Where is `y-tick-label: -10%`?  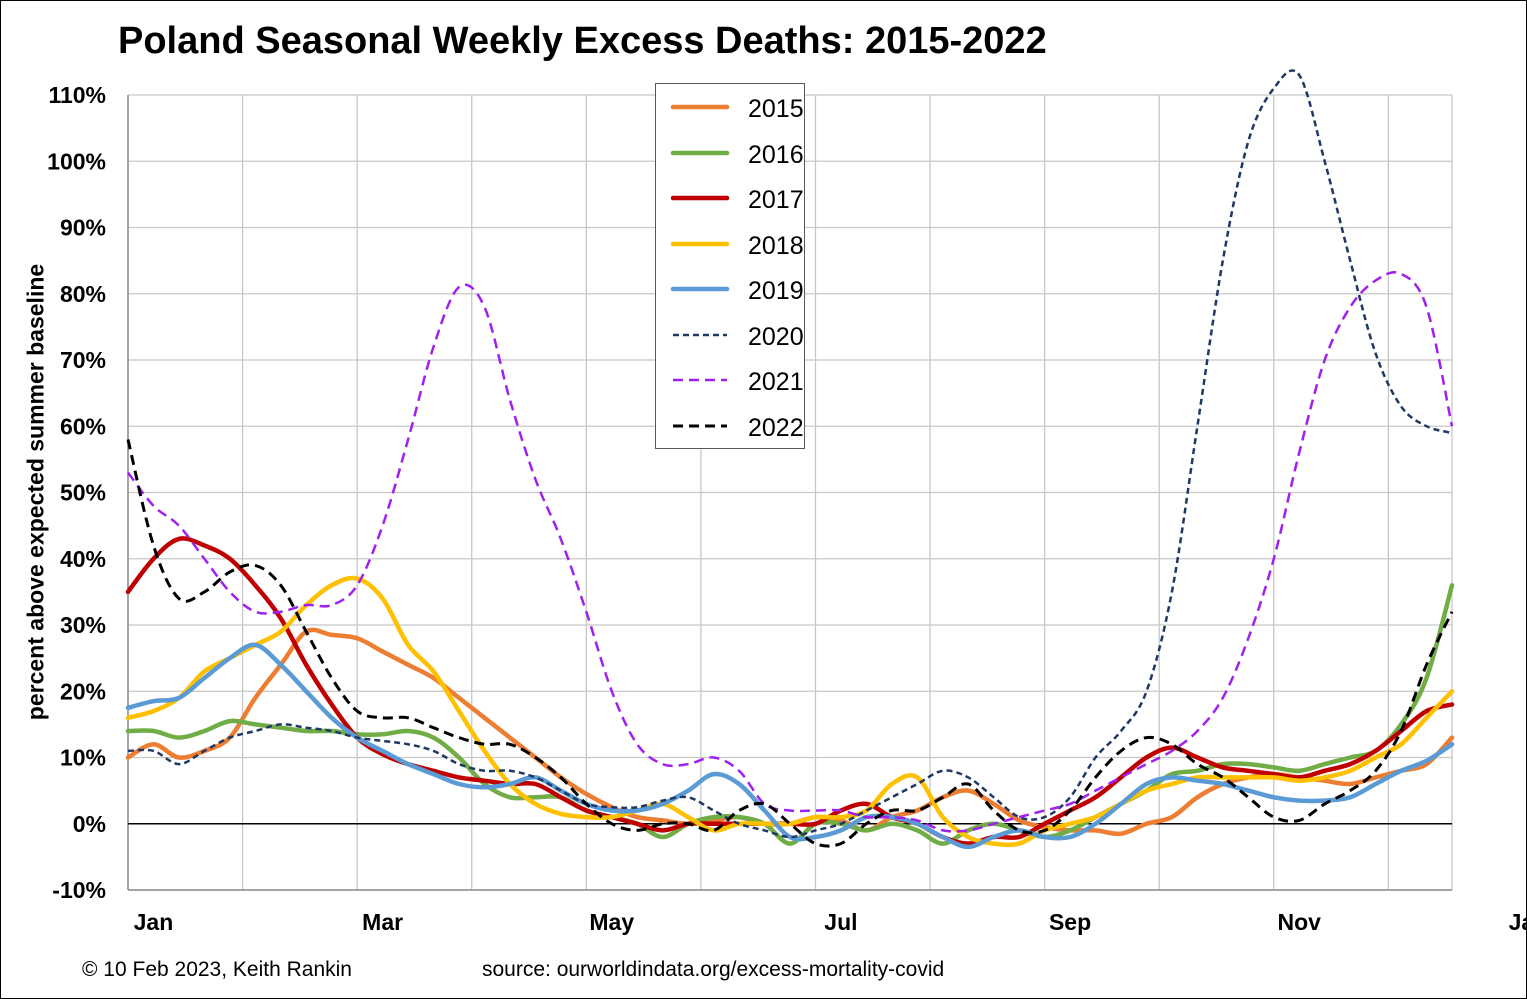
y-tick-label: -10% is located at coordinates (79, 890).